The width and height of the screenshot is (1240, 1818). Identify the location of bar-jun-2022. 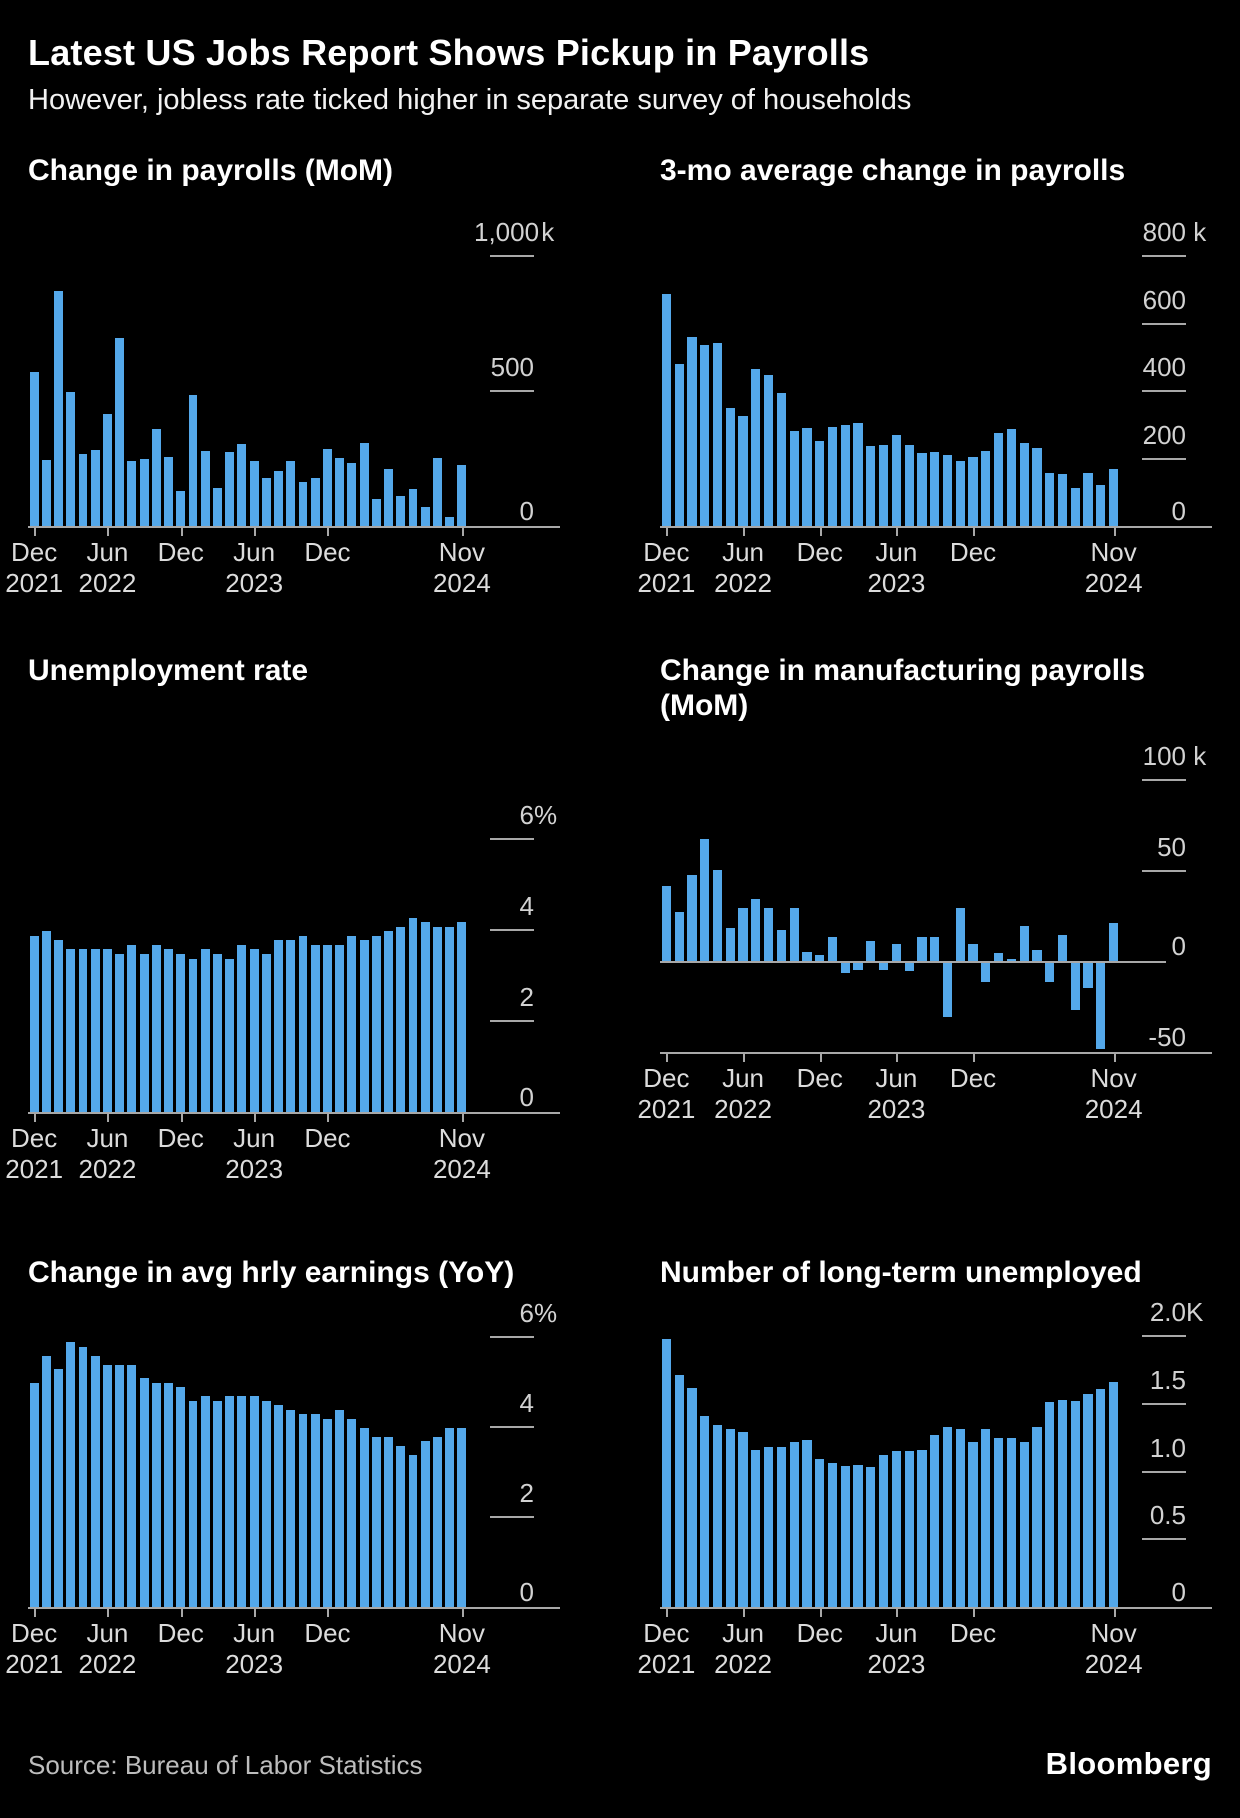
(107, 1486).